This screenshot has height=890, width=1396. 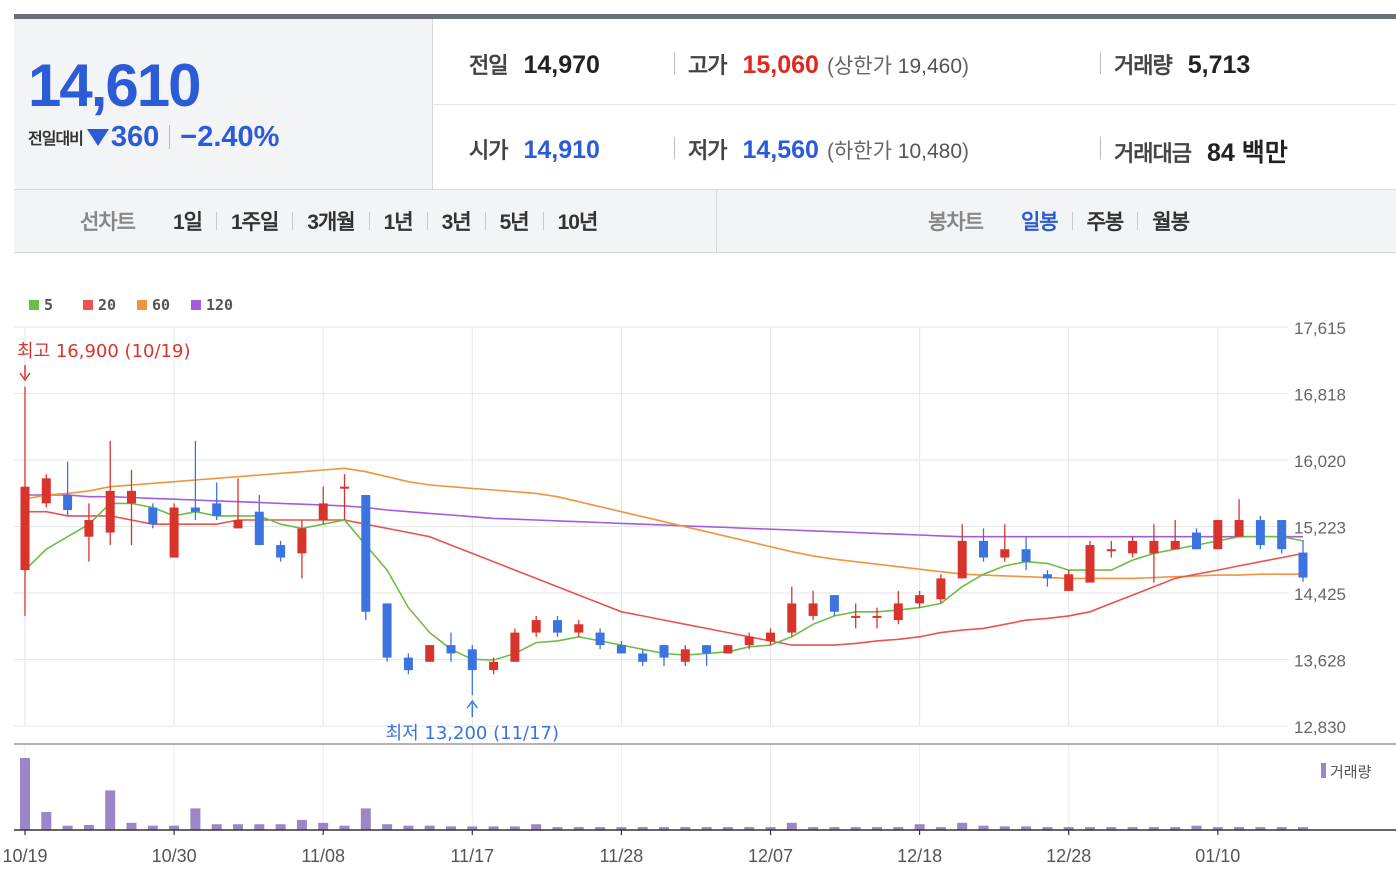 What do you see at coordinates (135, 136) in the screenshot?
I see `change-amount: 360` at bounding box center [135, 136].